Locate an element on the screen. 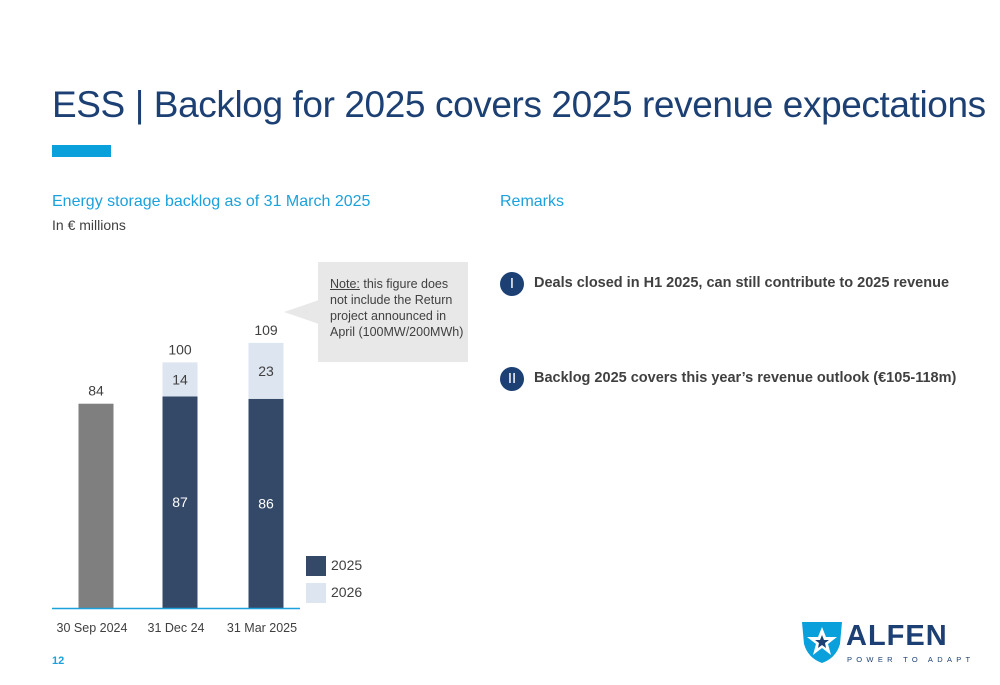  title-accent-bar is located at coordinates (81, 151).